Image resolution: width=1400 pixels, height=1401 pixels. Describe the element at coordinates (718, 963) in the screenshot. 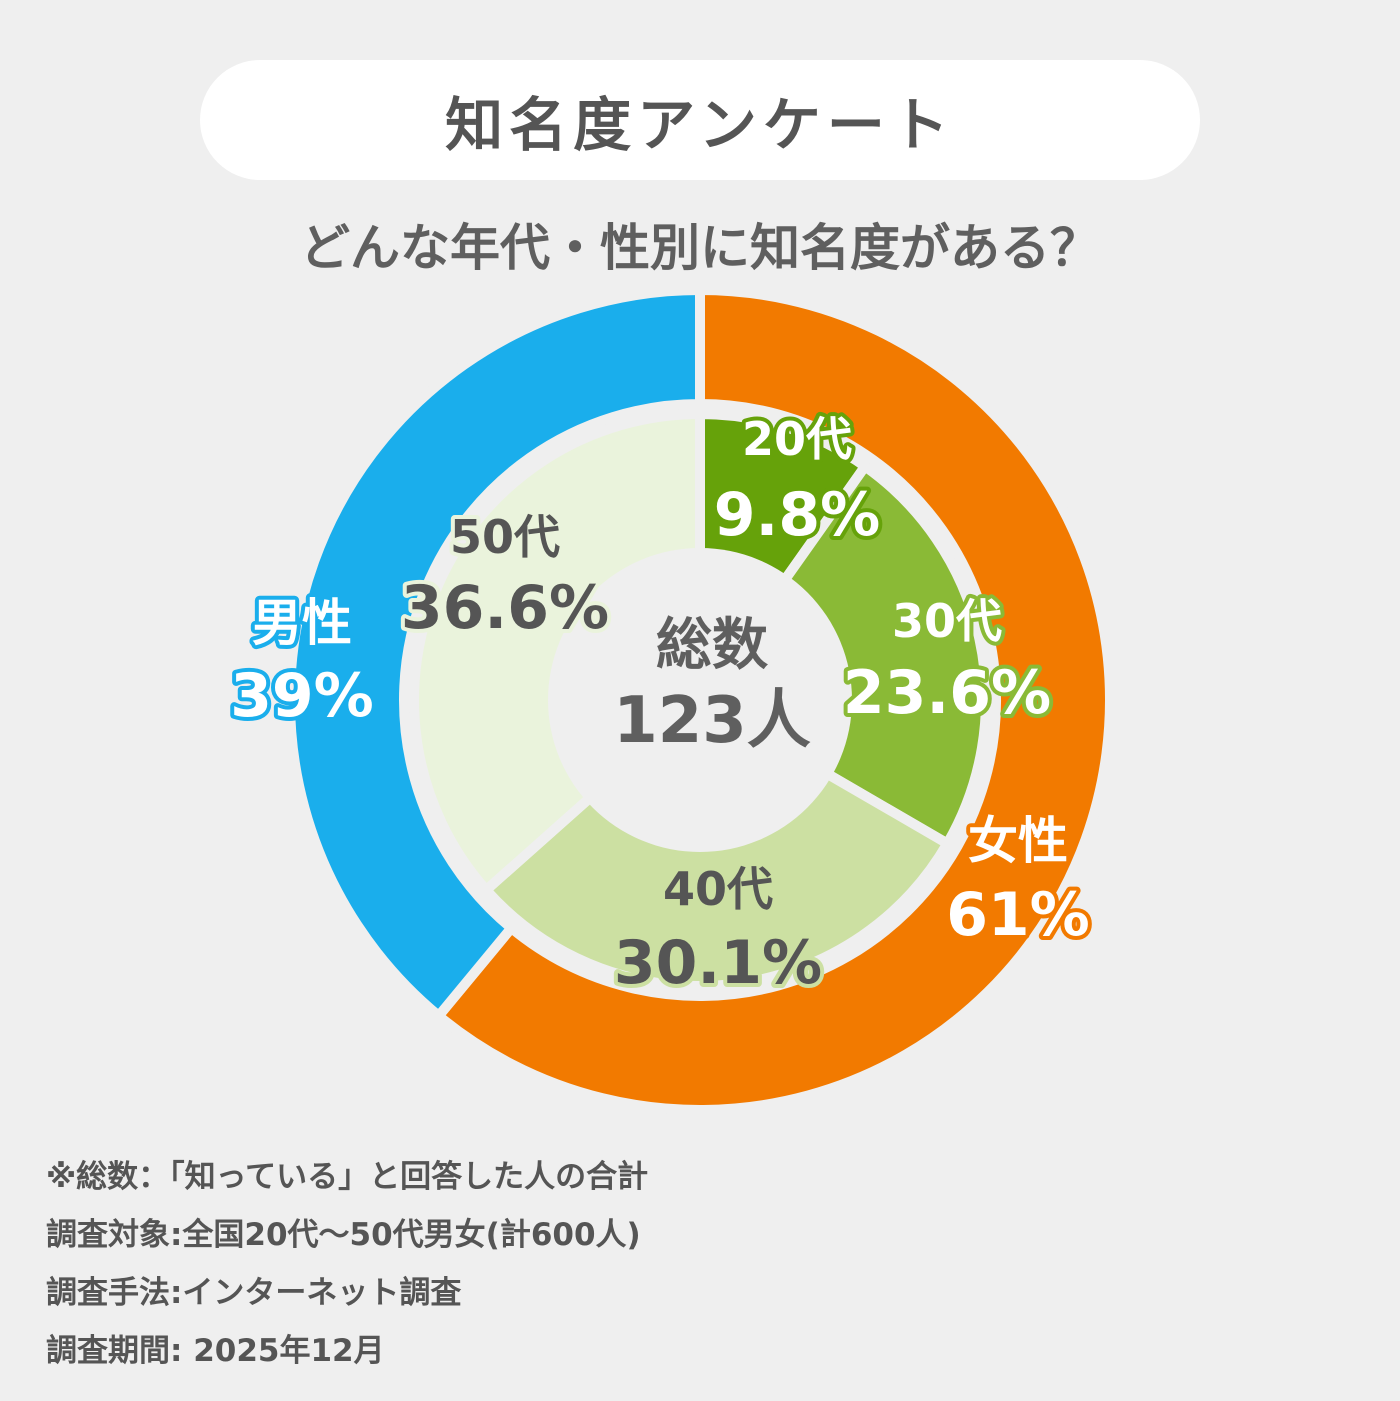

I see `inner-value-2: 30.1%` at that location.